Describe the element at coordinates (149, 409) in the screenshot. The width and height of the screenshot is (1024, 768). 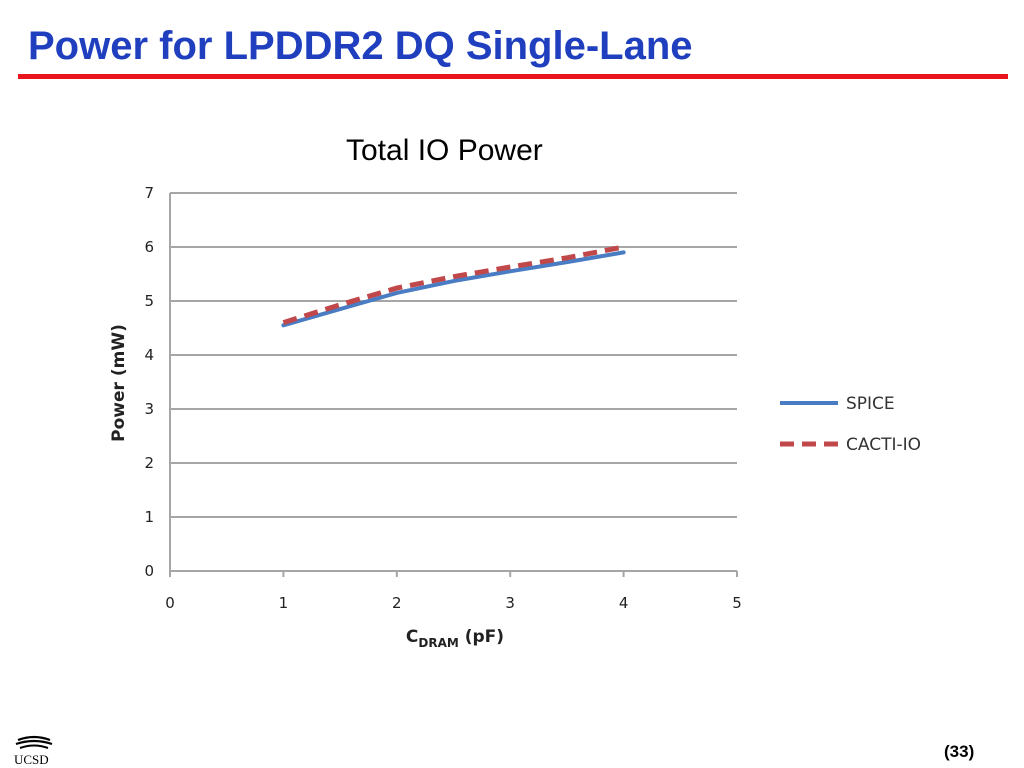
I see `y-tick-label: 3` at that location.